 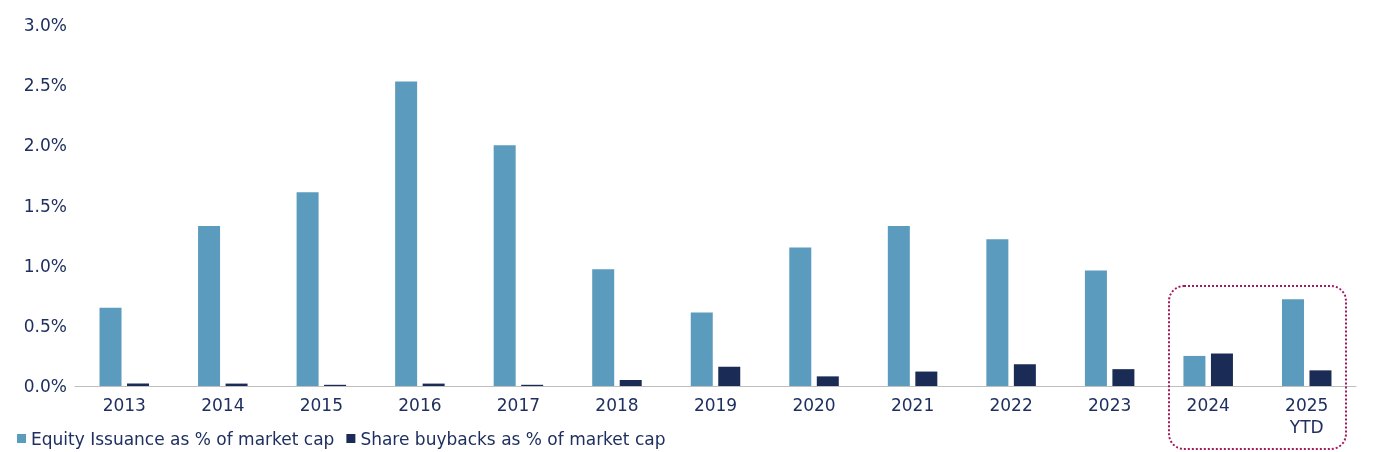 What do you see at coordinates (45, 265) in the screenshot?
I see `y-tick-label: 1.0%` at bounding box center [45, 265].